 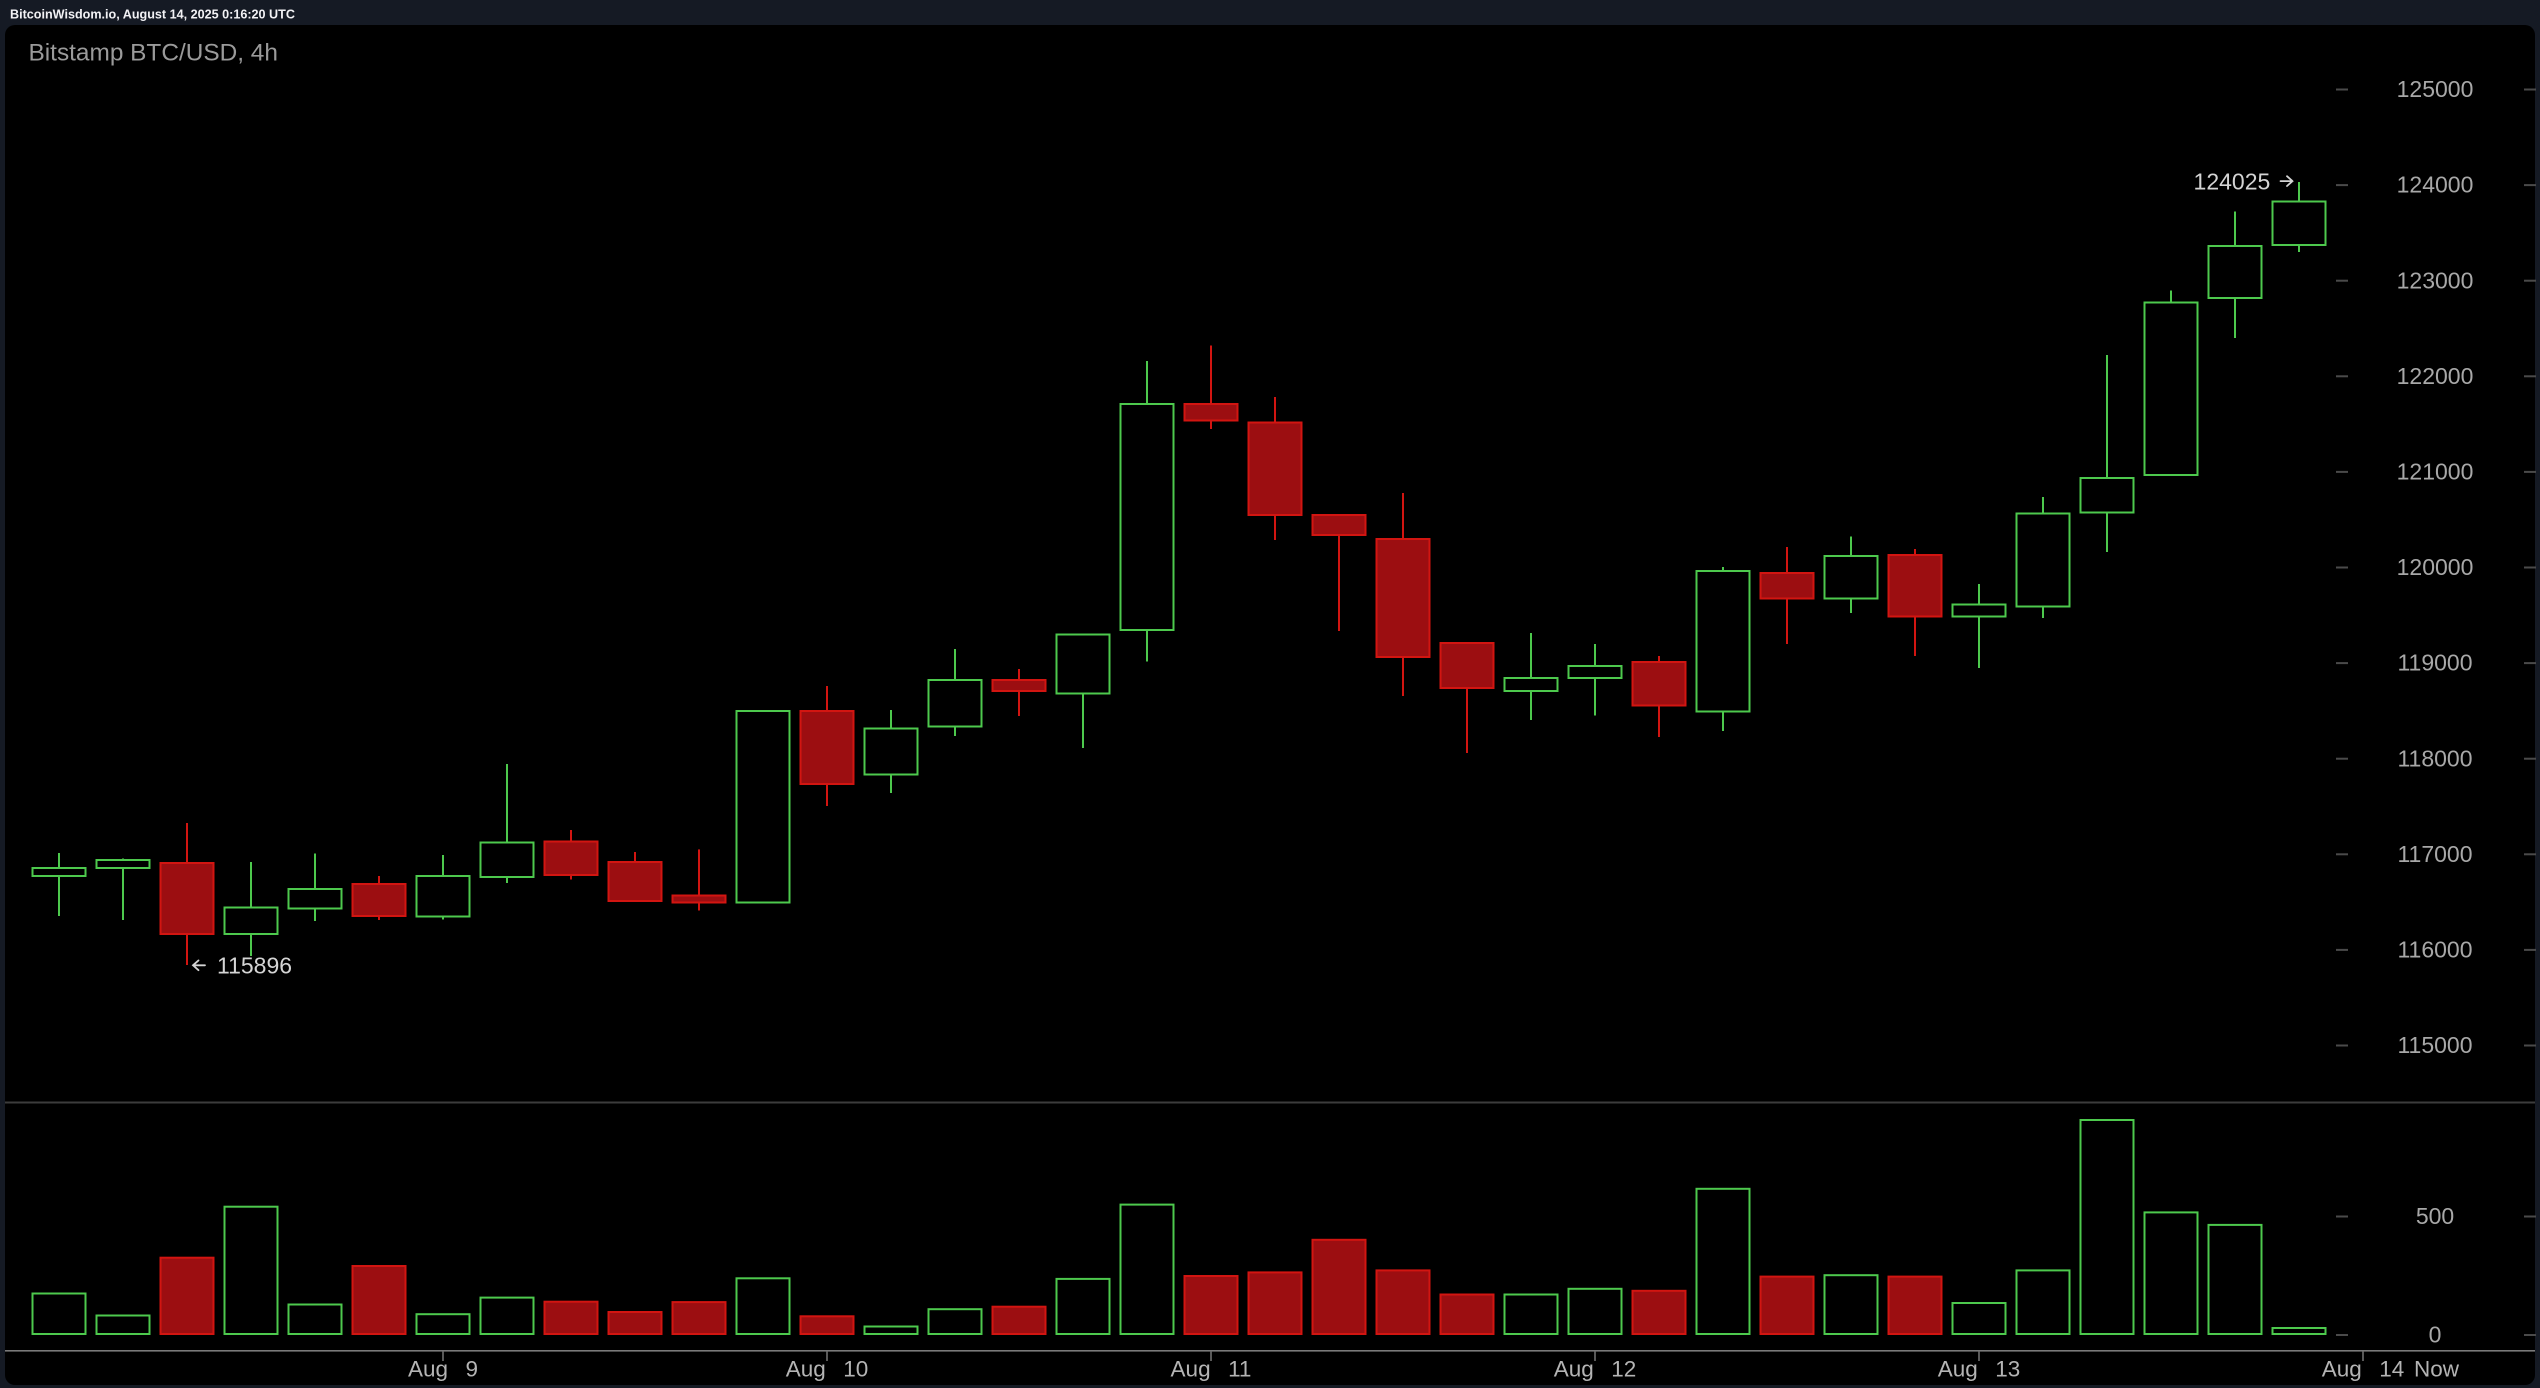 I want to click on svg-text: 117000, so click(x=2434, y=854).